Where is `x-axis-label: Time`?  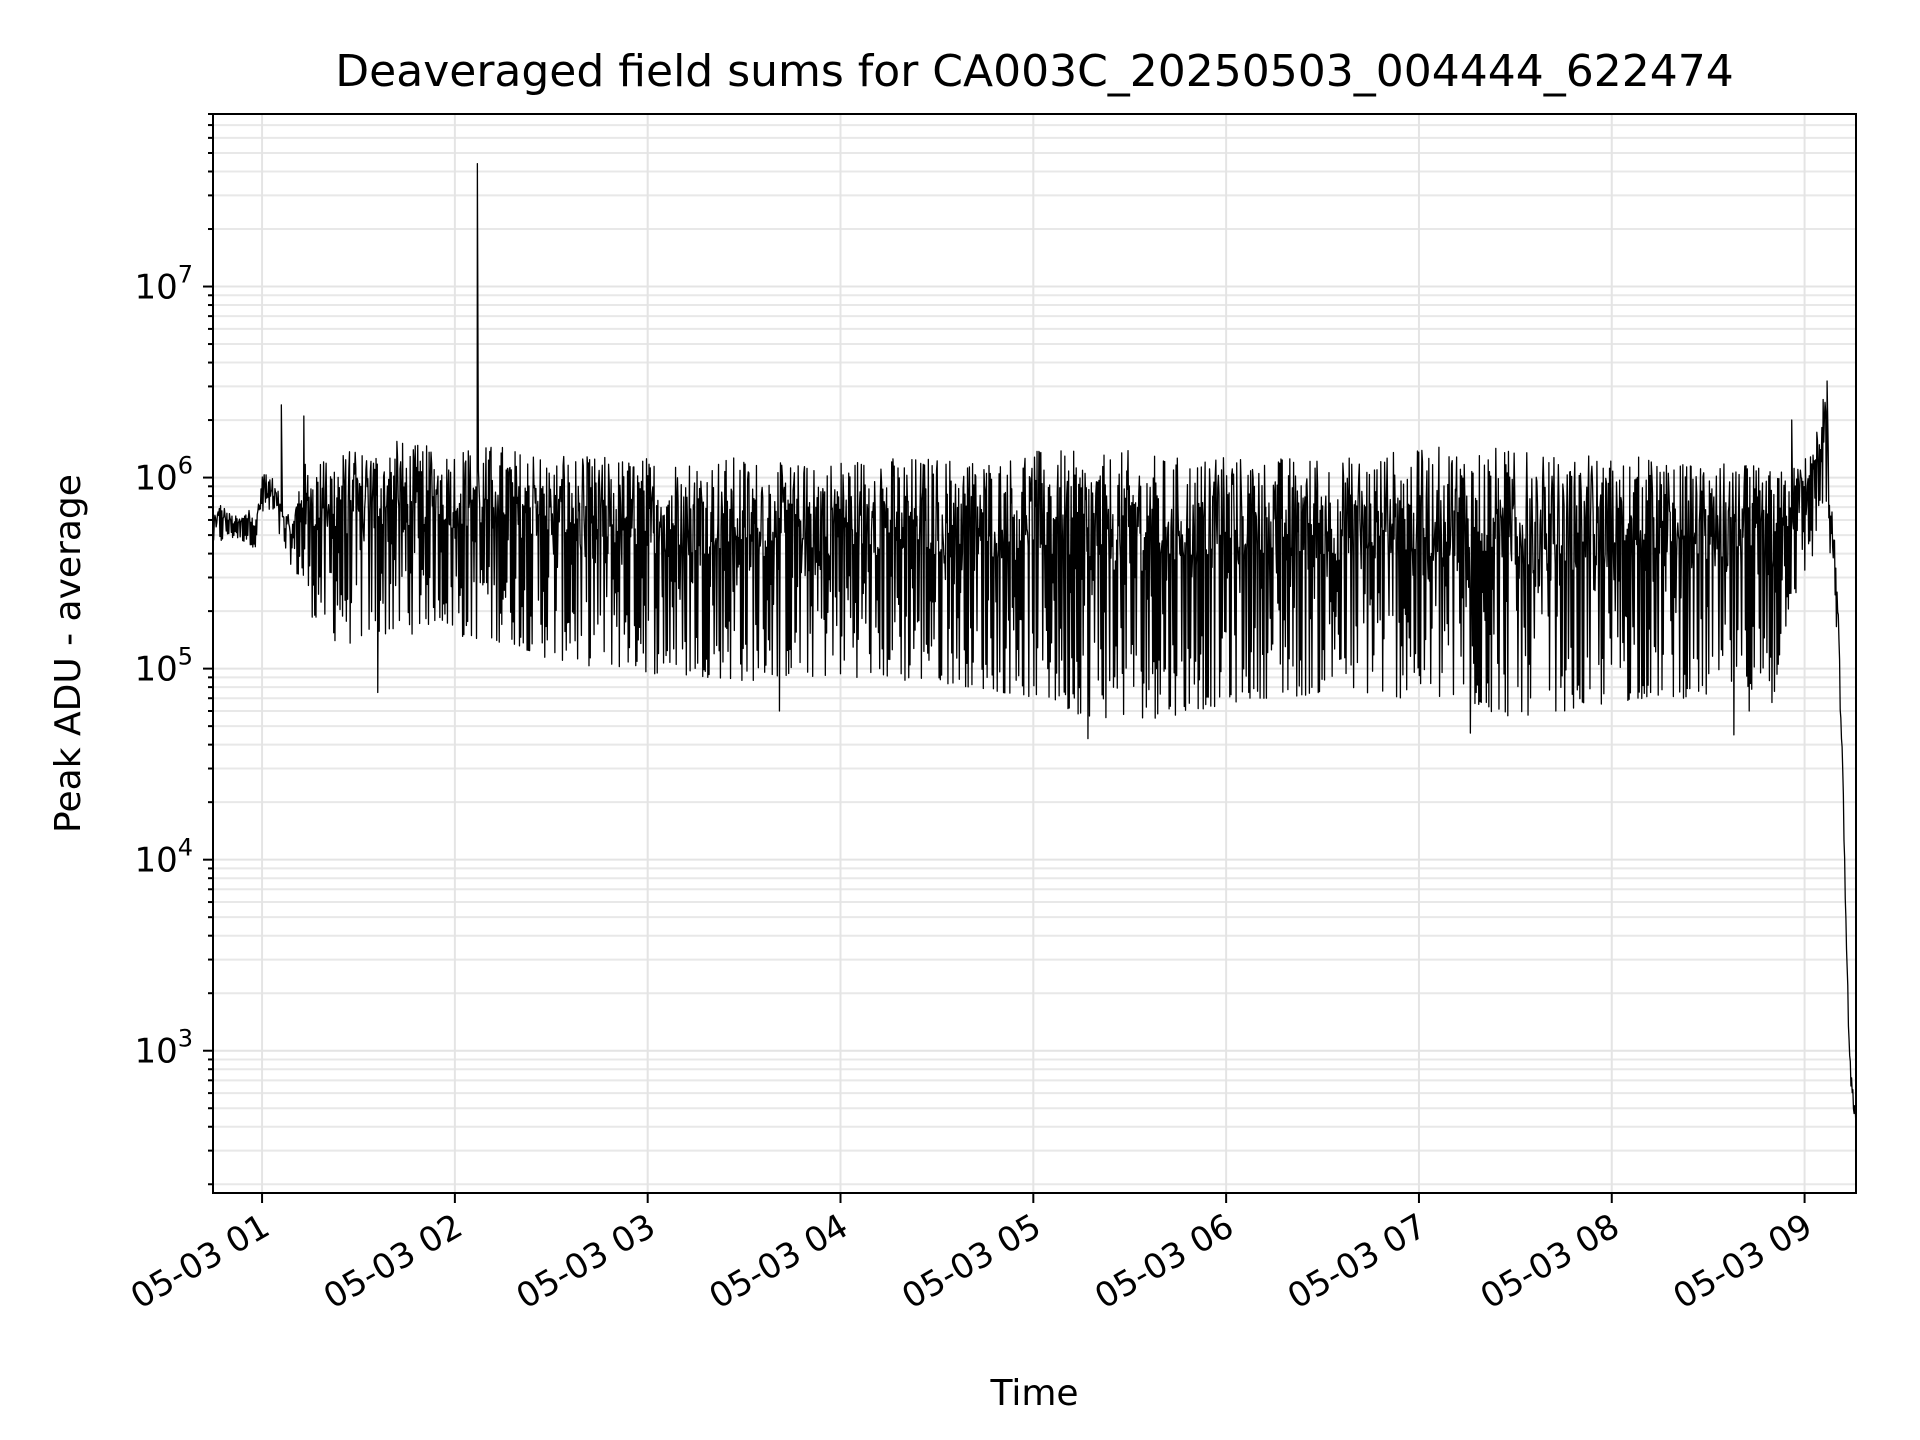
x-axis-label: Time is located at coordinates (1033, 1393).